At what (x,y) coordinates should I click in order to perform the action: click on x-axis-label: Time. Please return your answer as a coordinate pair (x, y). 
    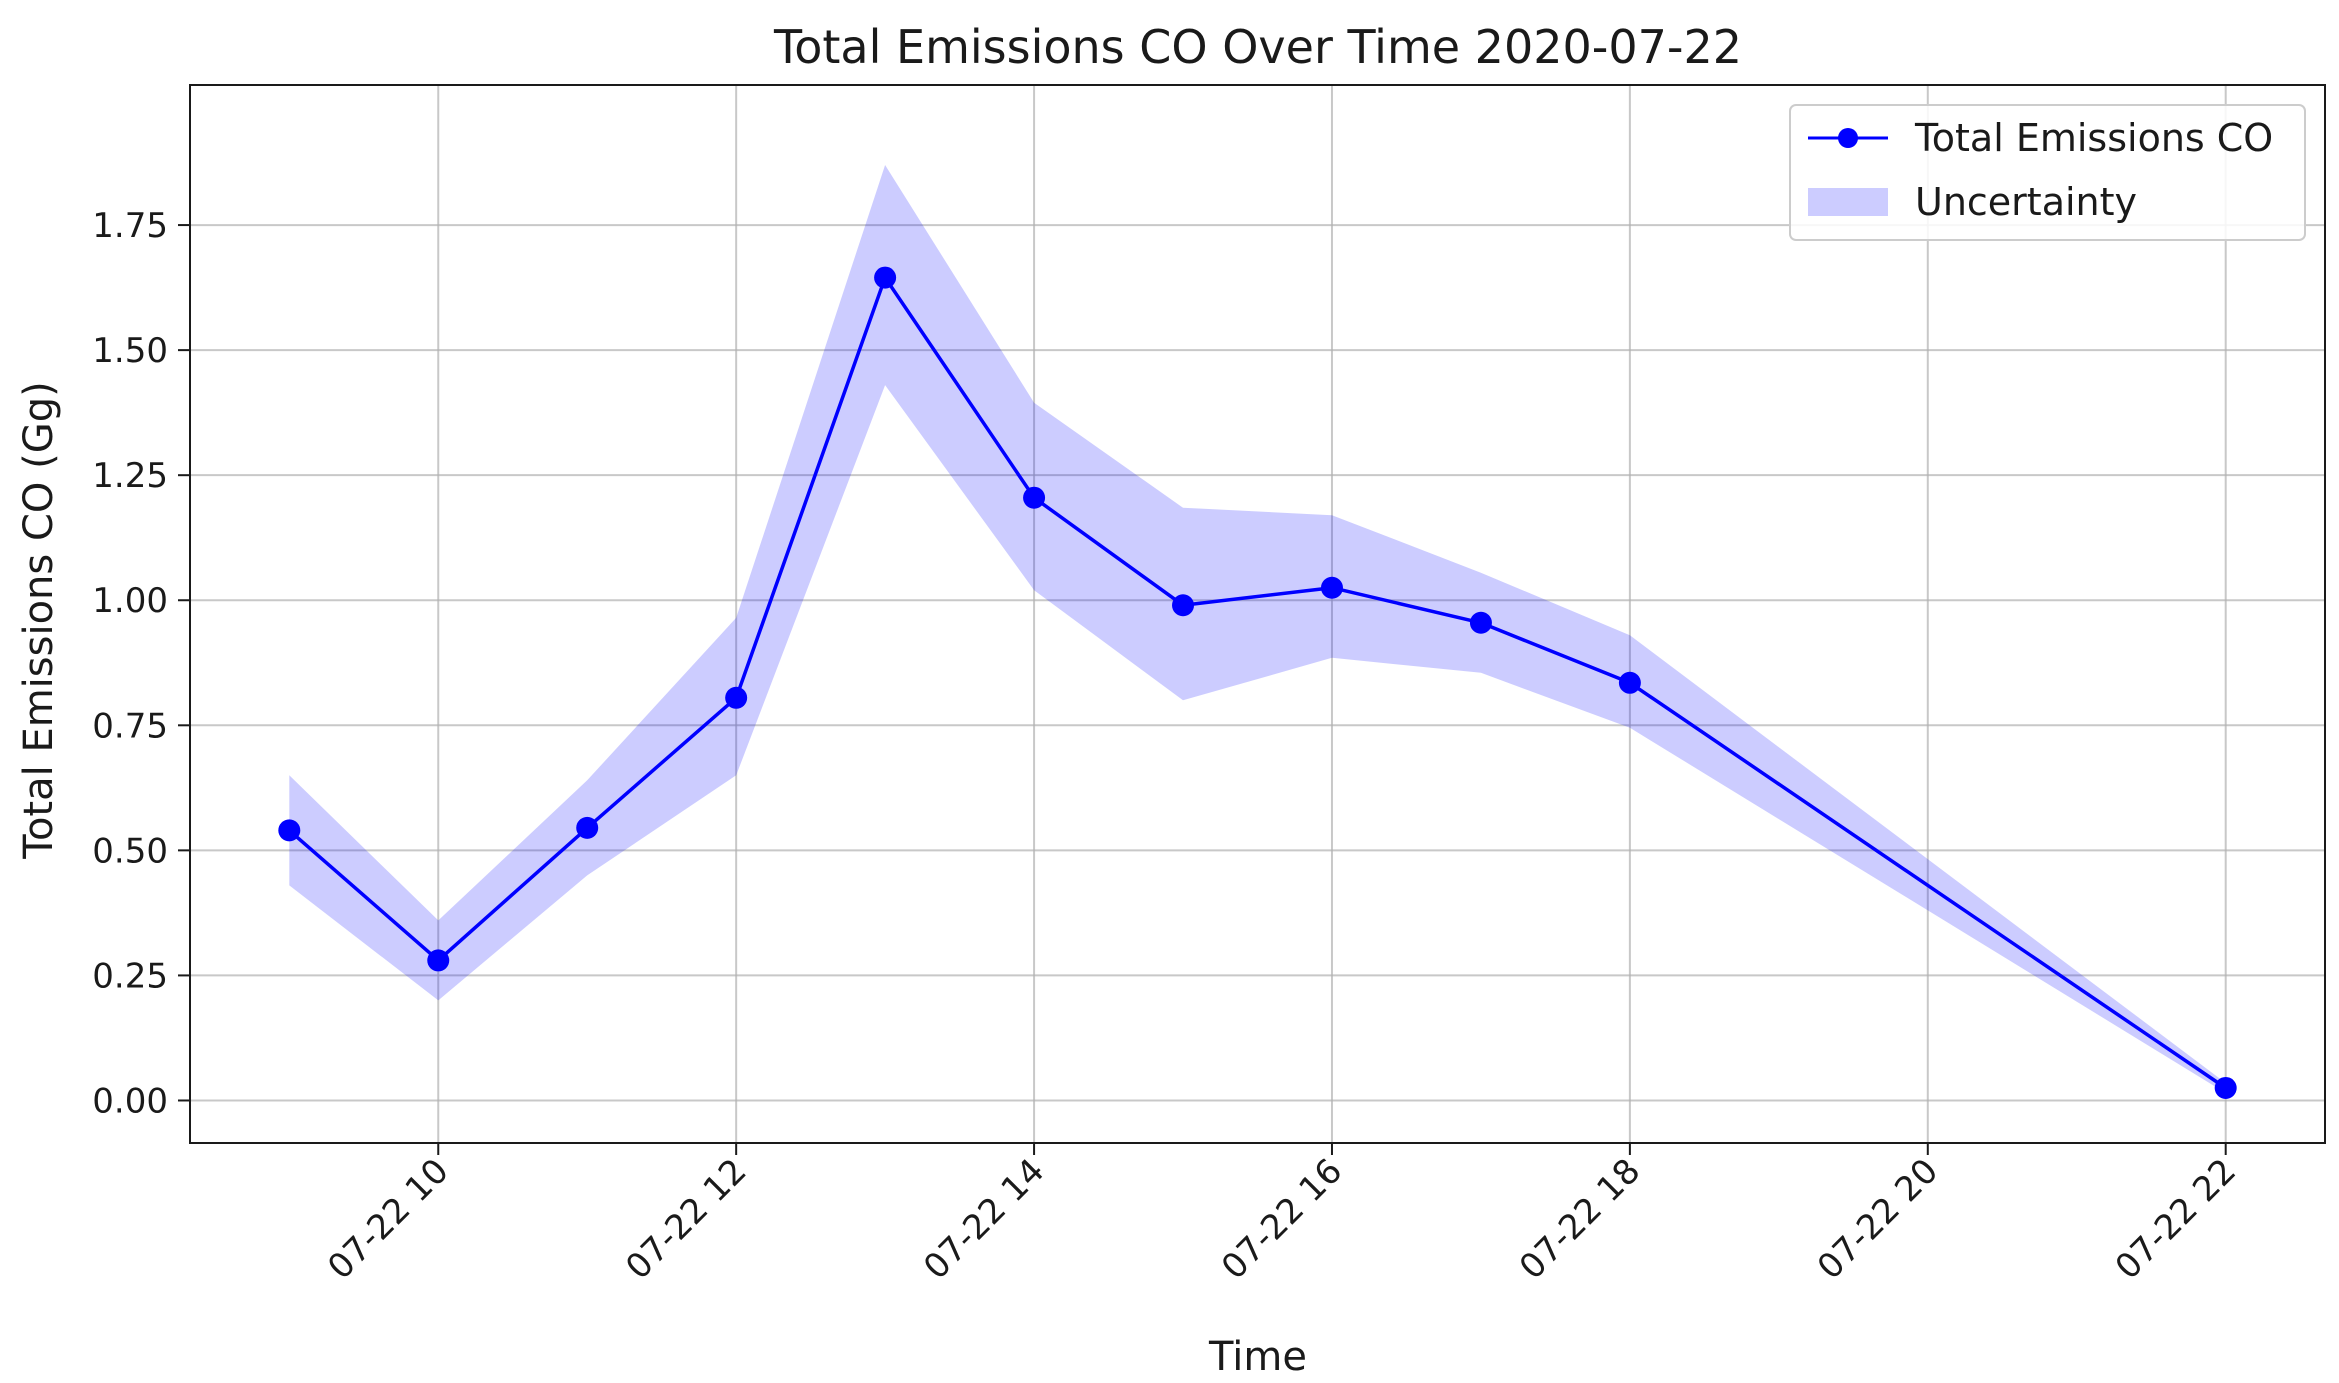
    Looking at the image, I should click on (1257, 1356).